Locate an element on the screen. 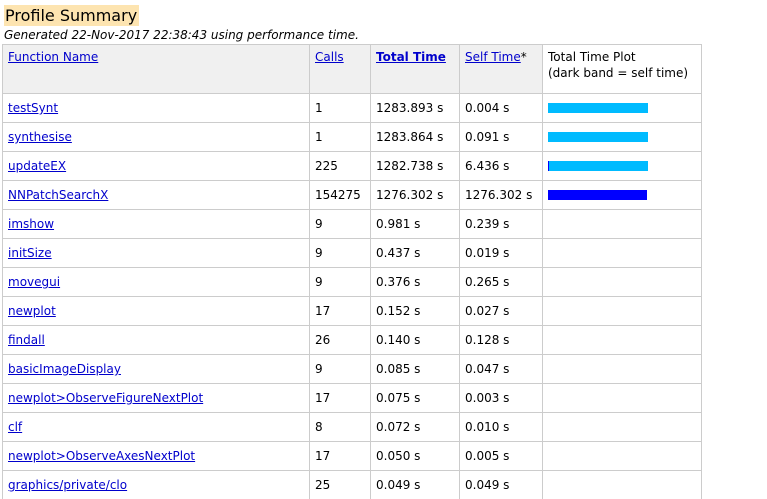  total-time-cell: 0.049 s is located at coordinates (415, 484).